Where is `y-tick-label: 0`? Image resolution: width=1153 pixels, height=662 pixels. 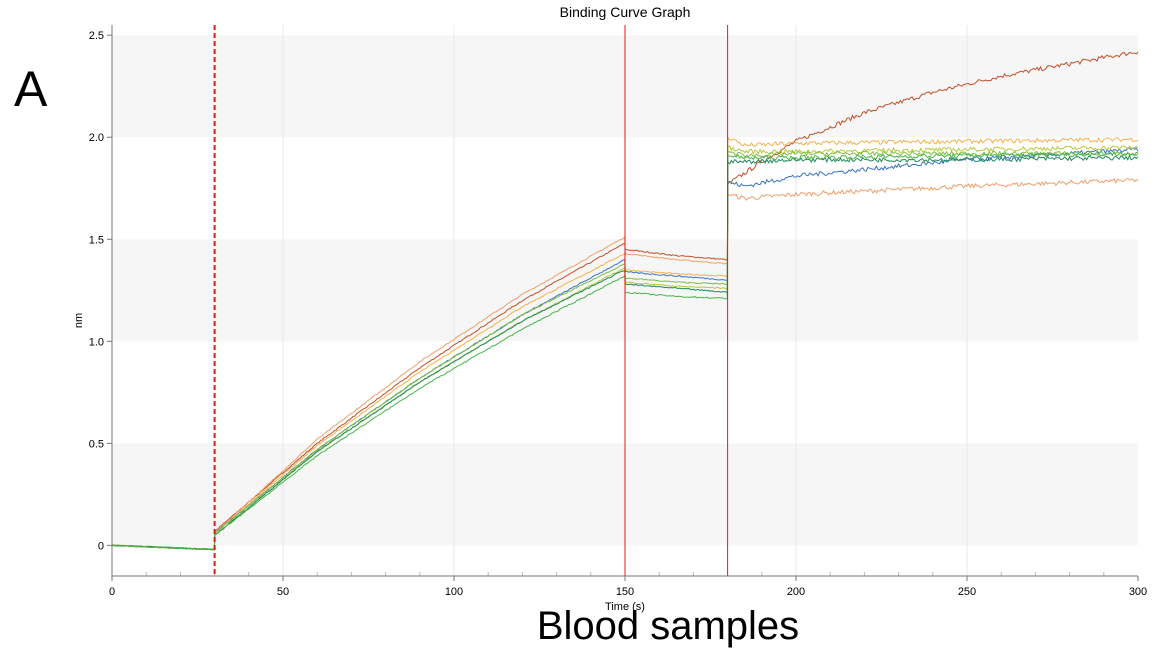
y-tick-label: 0 is located at coordinates (101, 546).